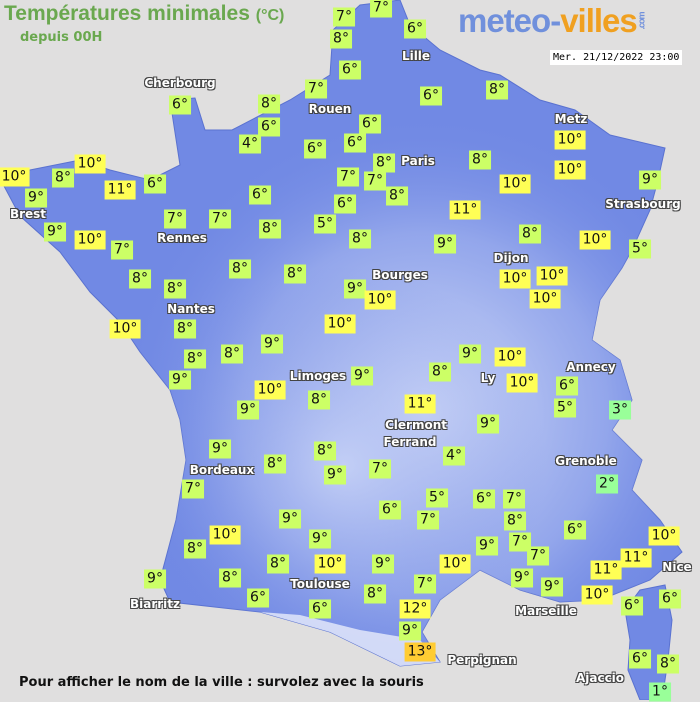  What do you see at coordinates (620, 410) in the screenshot?
I see `temperature-marker: 3°` at bounding box center [620, 410].